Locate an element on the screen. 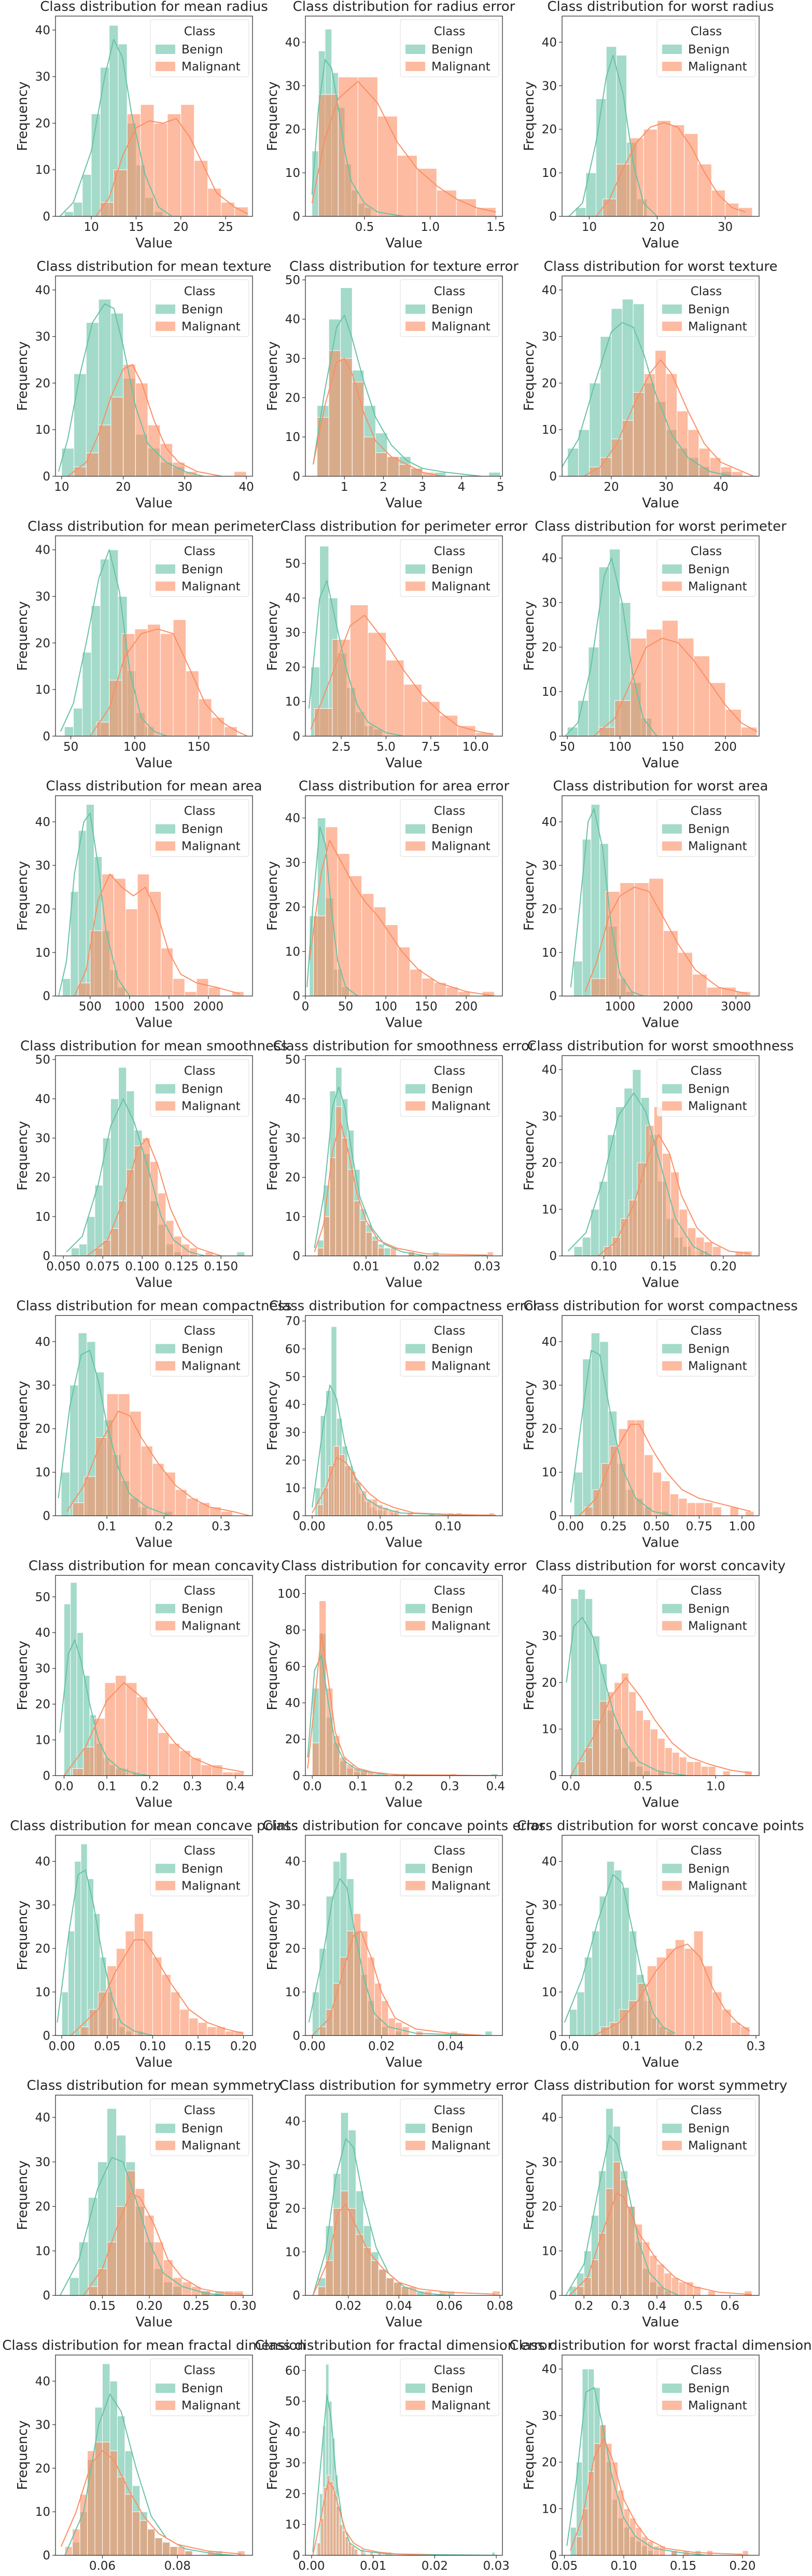  axes-frame is located at coordinates (661, 1675).